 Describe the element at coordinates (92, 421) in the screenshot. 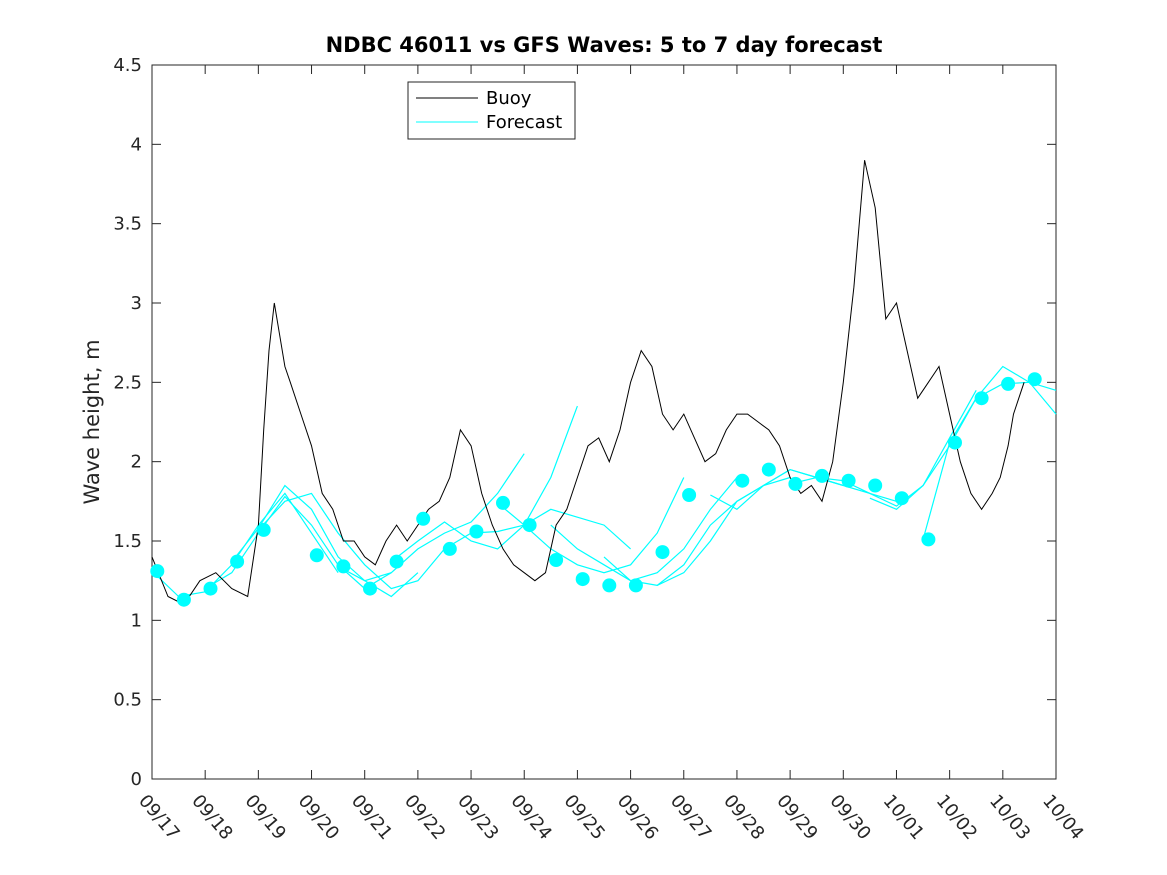

I see `y-axis-label: Wave height, m` at that location.